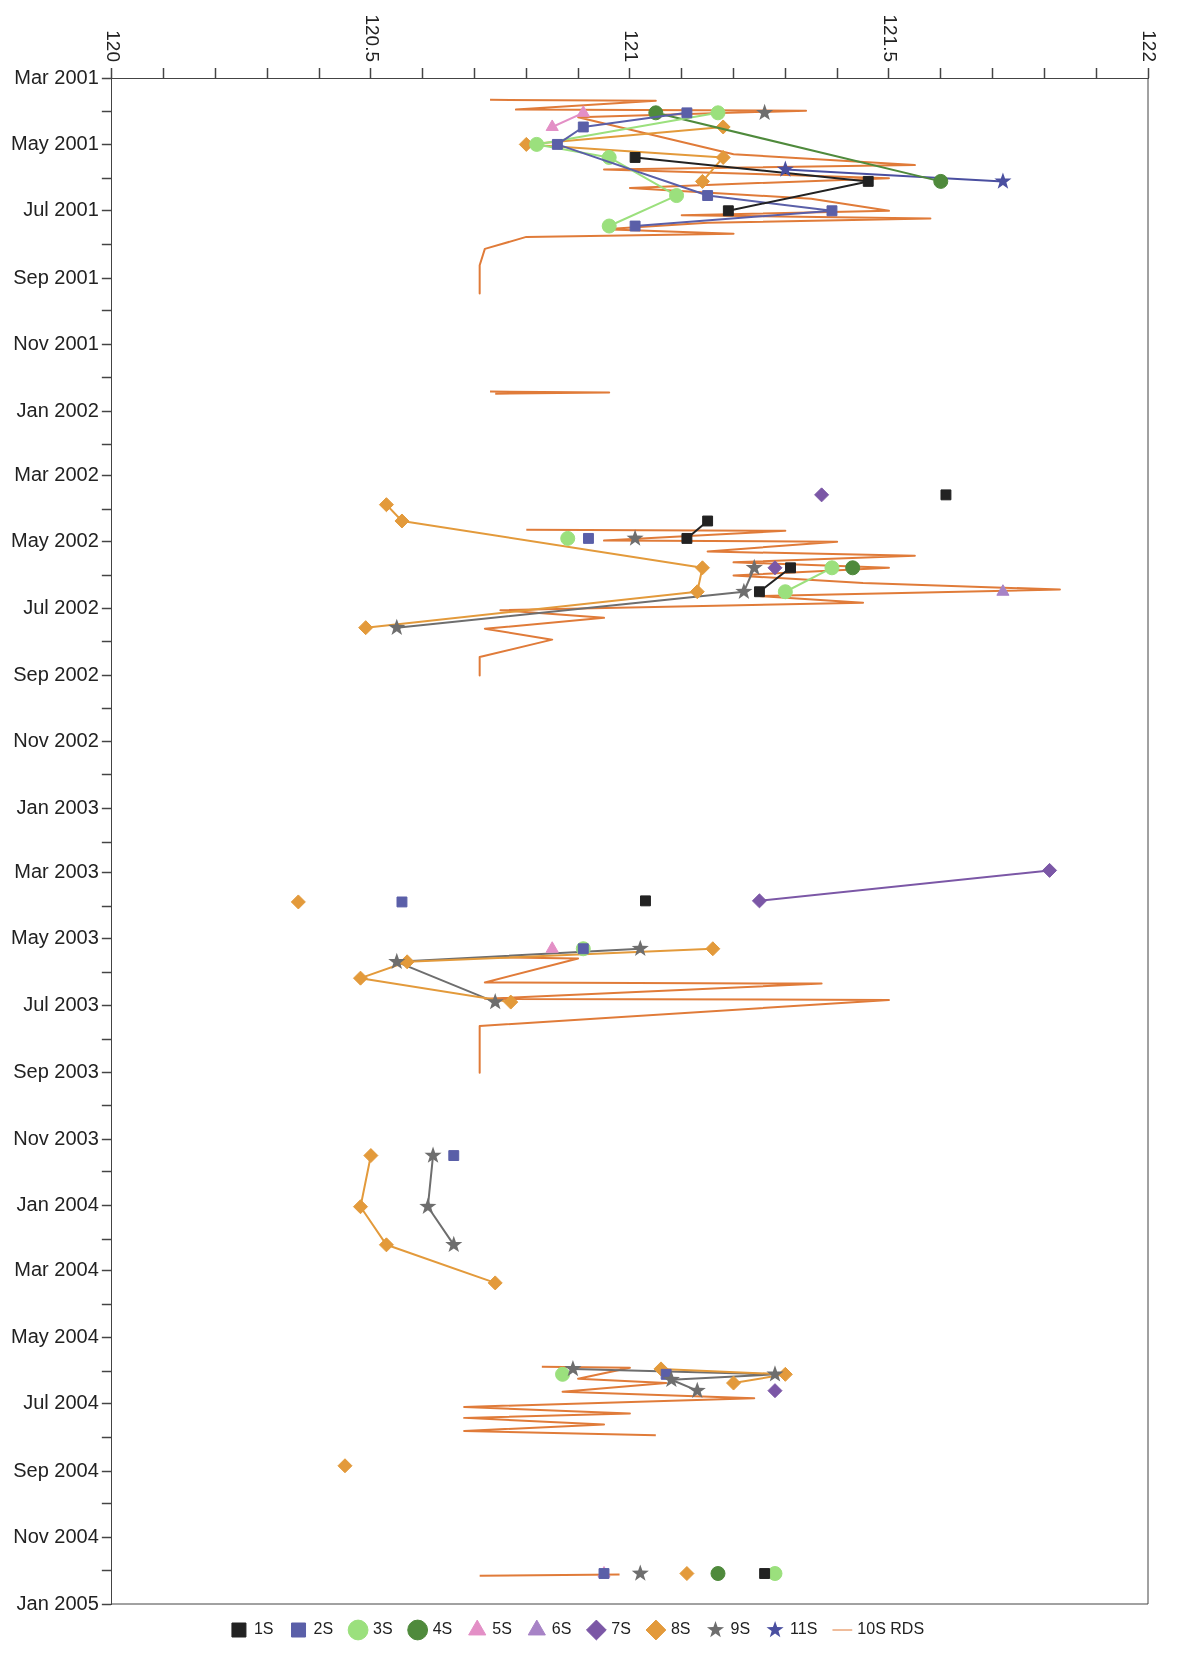  What do you see at coordinates (442, 1629) in the screenshot?
I see `legend-label: 4S` at bounding box center [442, 1629].